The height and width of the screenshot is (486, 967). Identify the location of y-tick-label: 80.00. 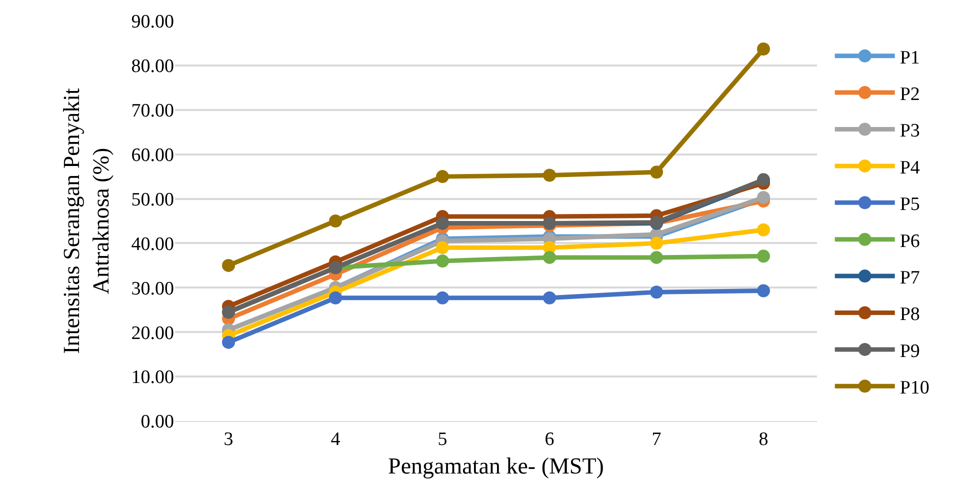
(152, 67).